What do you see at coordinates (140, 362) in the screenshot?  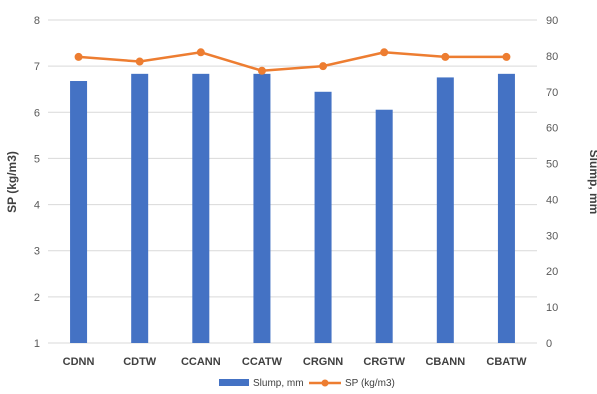 I see `category-label: CDTW` at bounding box center [140, 362].